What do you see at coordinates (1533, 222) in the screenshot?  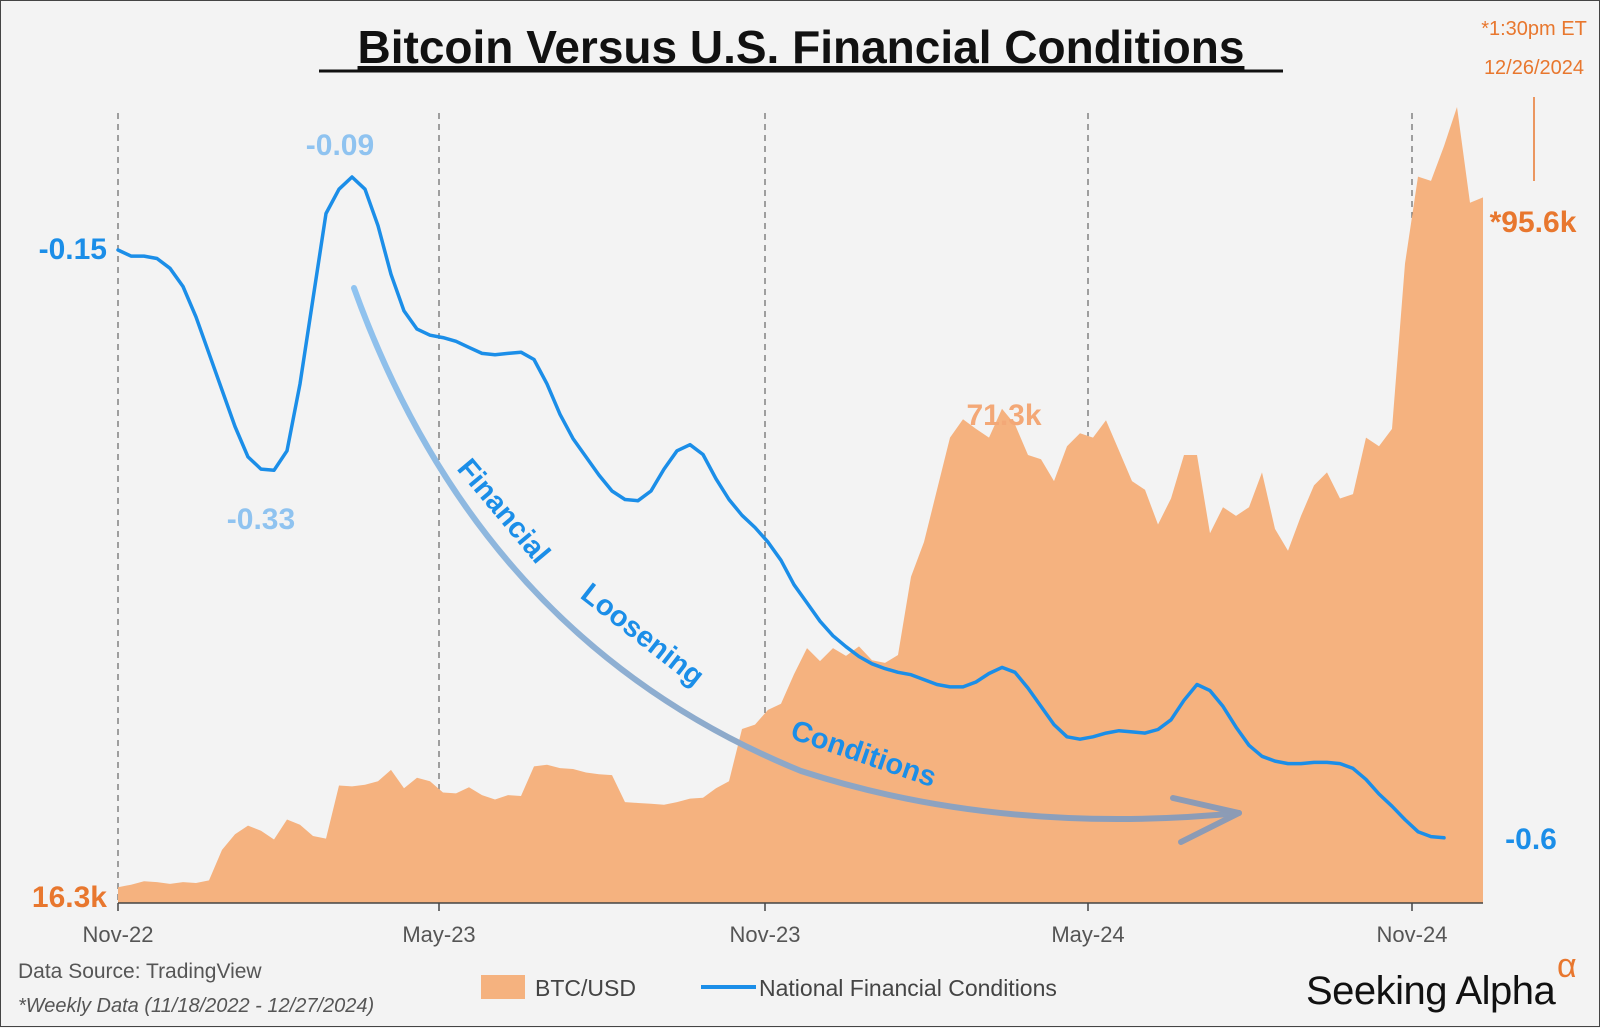 I see `btc-end-label: *95.6k` at bounding box center [1533, 222].